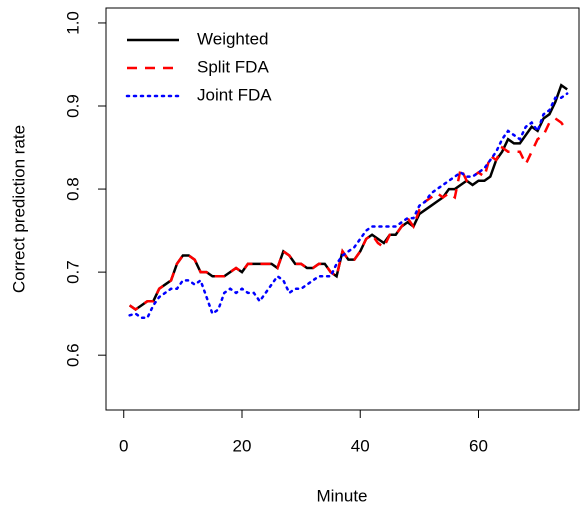 This screenshot has width=580, height=519. I want to click on legend-label: Weighted, so click(233, 38).